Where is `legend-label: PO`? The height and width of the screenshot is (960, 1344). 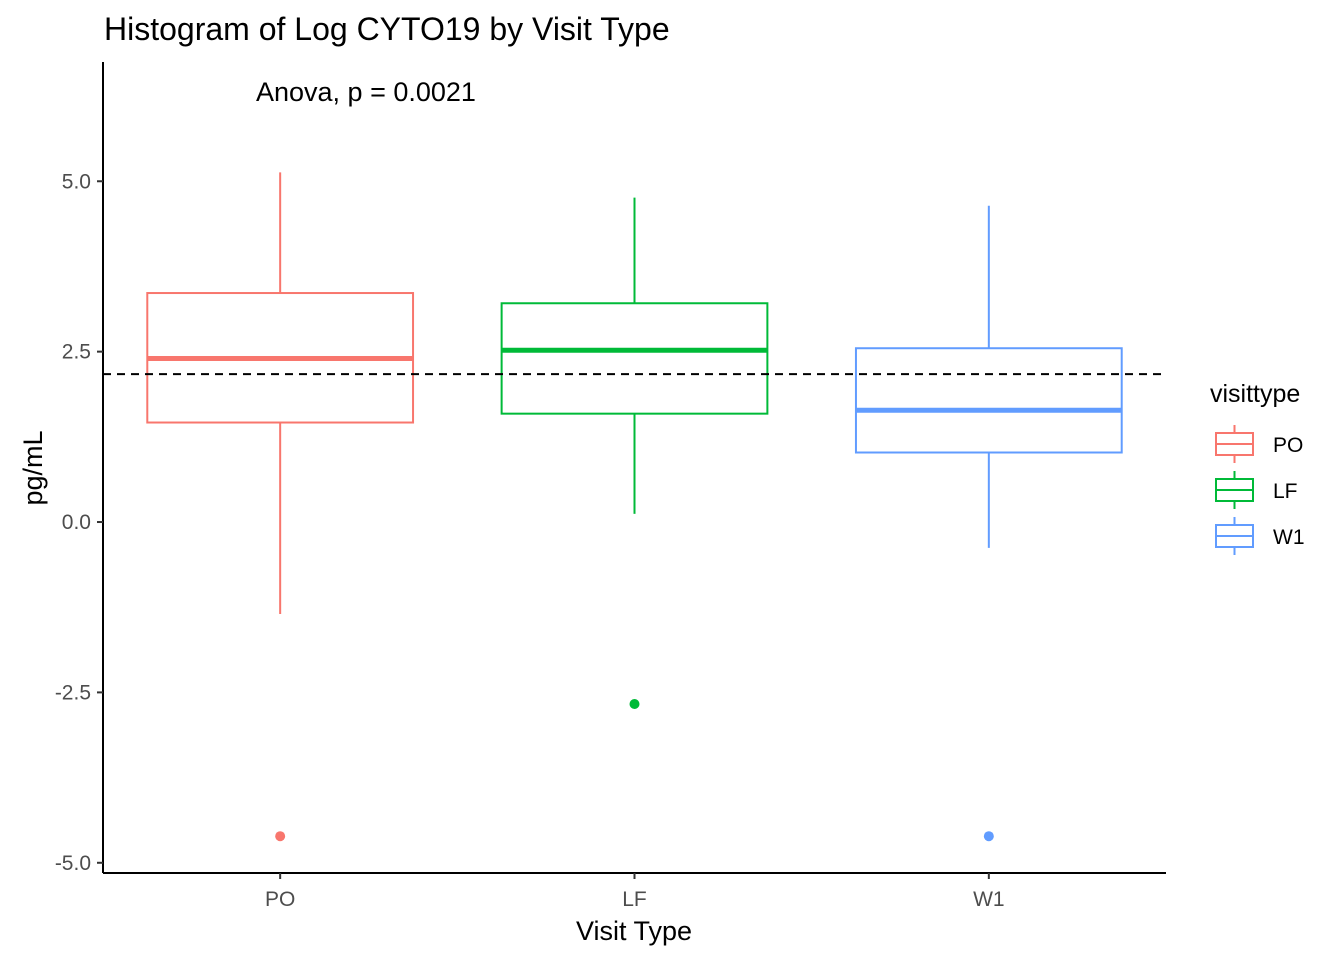 legend-label: PO is located at coordinates (1288, 445).